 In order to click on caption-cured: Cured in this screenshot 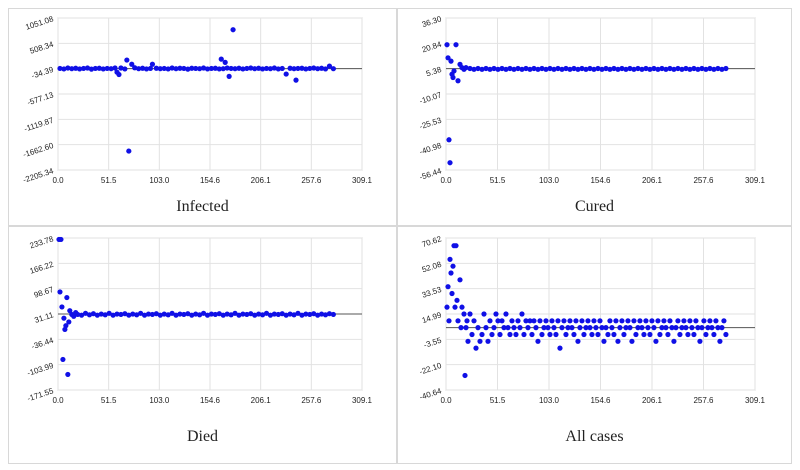, I will do `click(594, 206)`.